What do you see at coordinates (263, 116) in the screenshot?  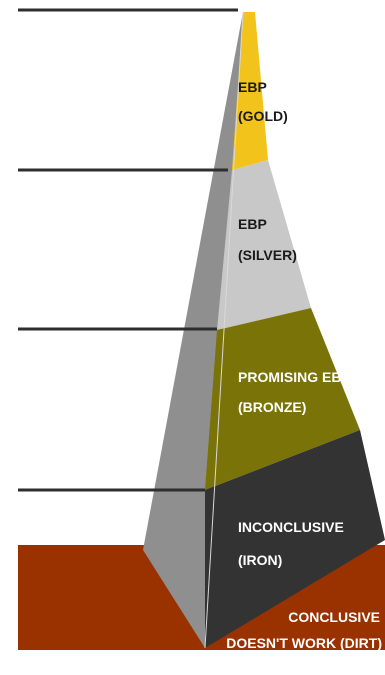 I see `tier-gold-label-line2: (GOLD)` at bounding box center [263, 116].